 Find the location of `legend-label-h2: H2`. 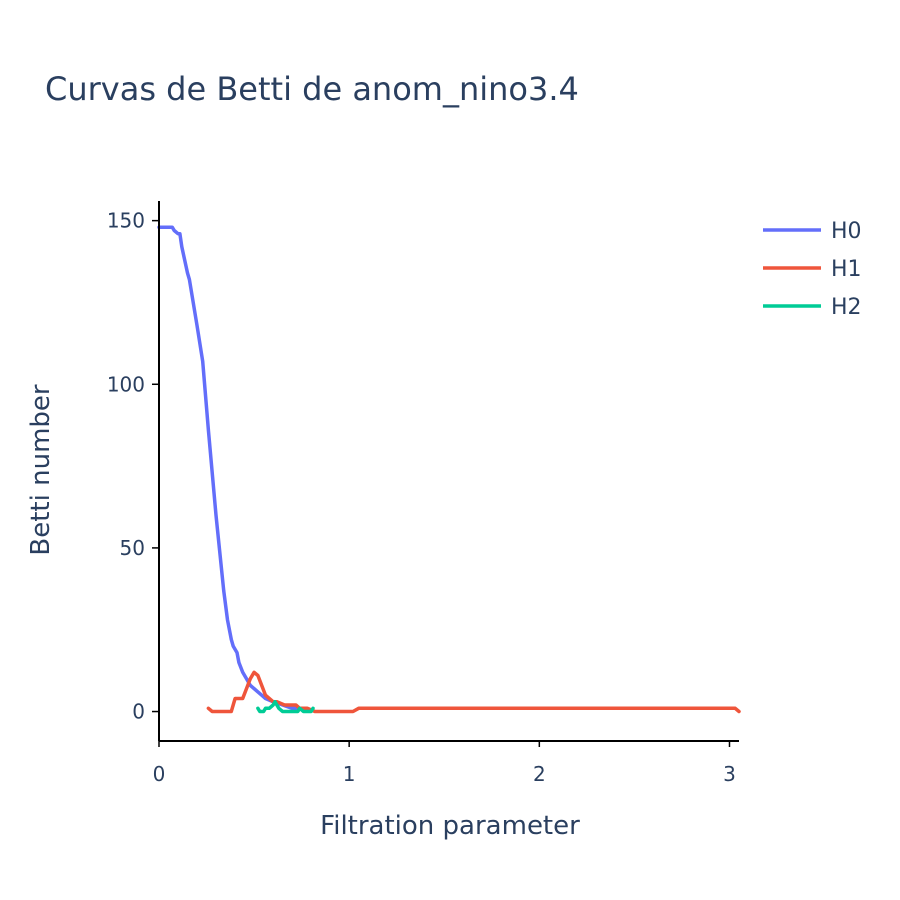

legend-label-h2: H2 is located at coordinates (846, 307).